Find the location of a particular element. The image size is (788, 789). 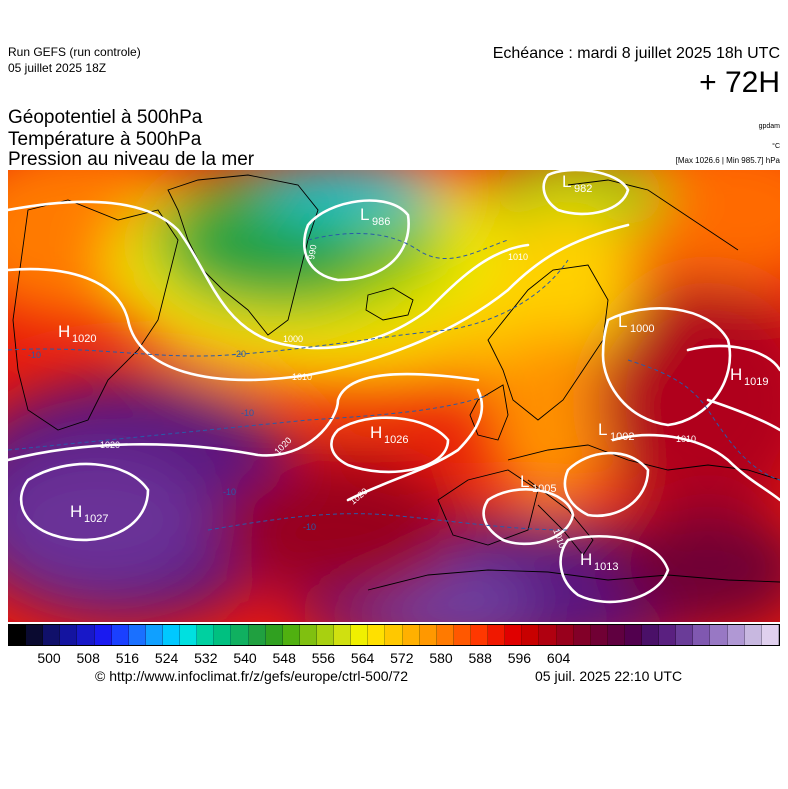

isobar-label: 1000 is located at coordinates (293, 339).